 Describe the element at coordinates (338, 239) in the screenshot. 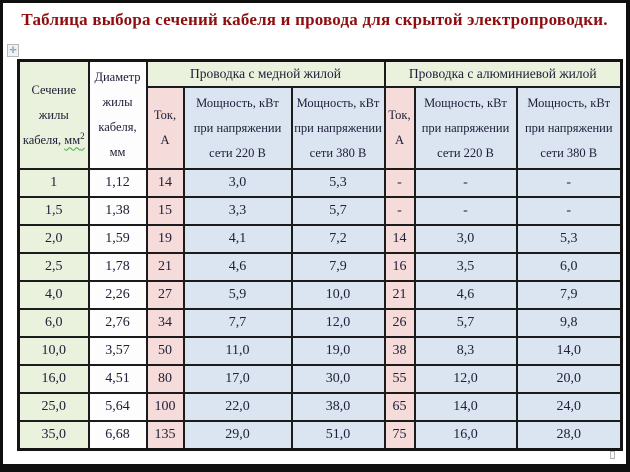

I see `cell-power380-copper: 7,2` at that location.